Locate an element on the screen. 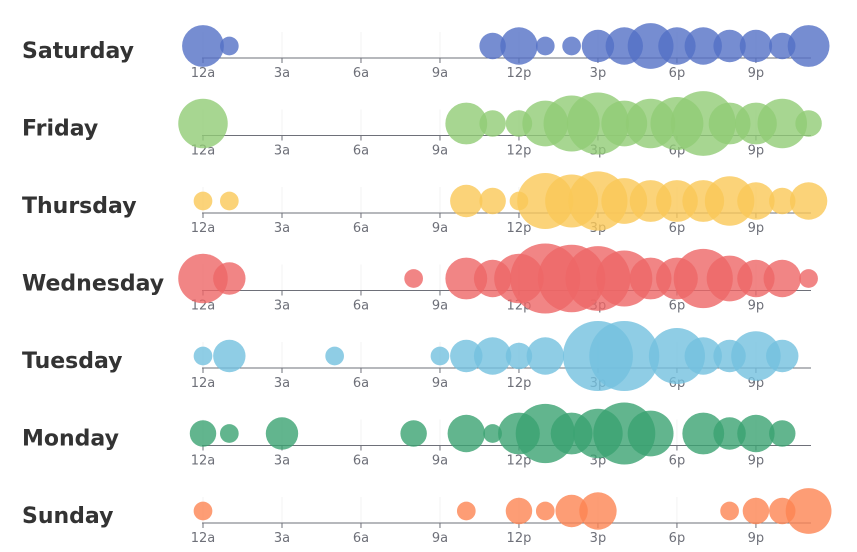 This screenshot has width=857, height=552. bubble-saturday-11p: Saturday 11p: 5 is located at coordinates (808, 46).